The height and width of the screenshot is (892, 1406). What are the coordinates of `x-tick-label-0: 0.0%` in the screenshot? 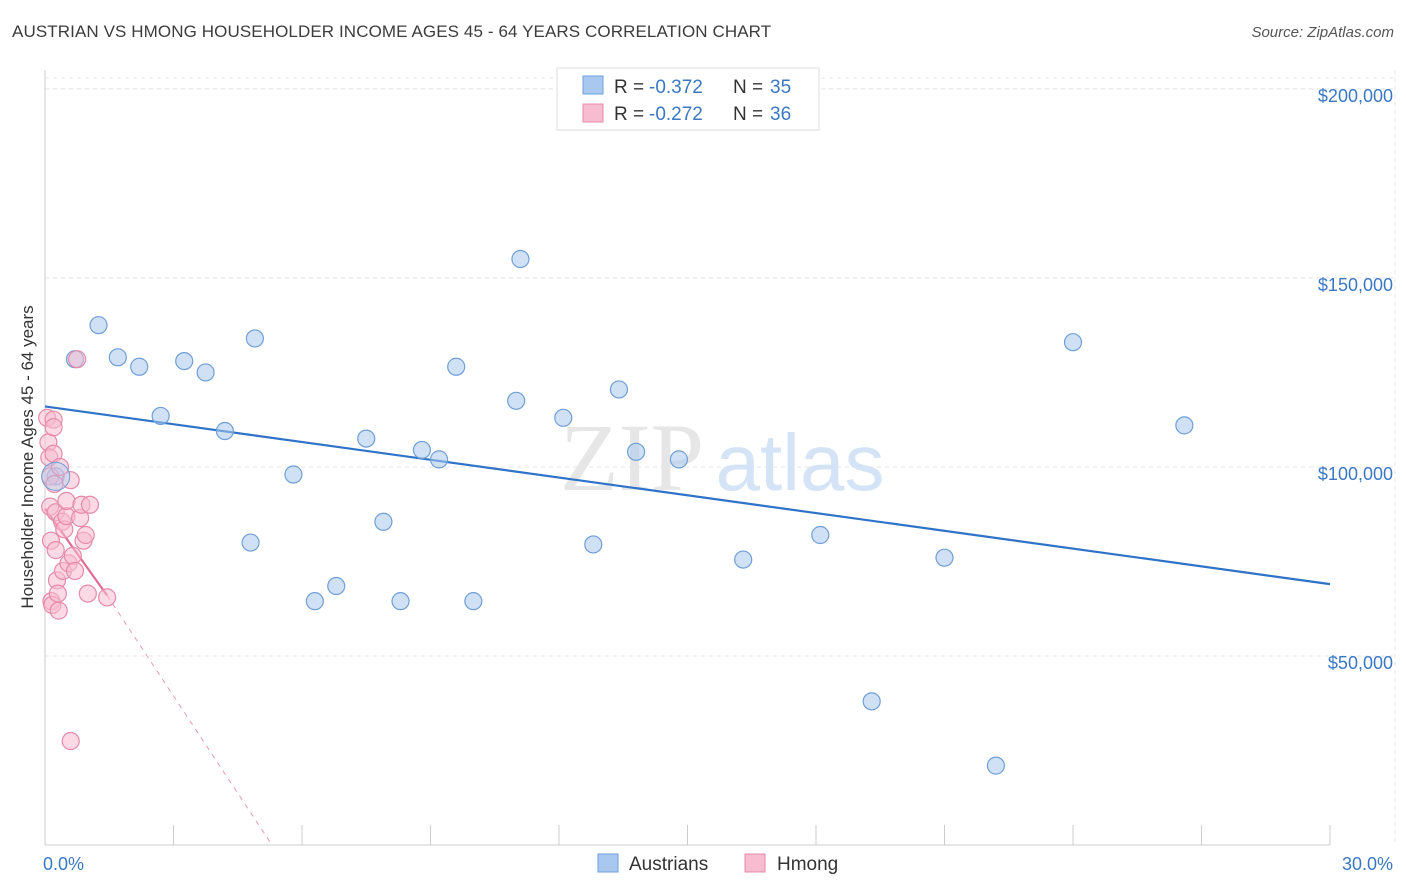 It's located at (63, 864).